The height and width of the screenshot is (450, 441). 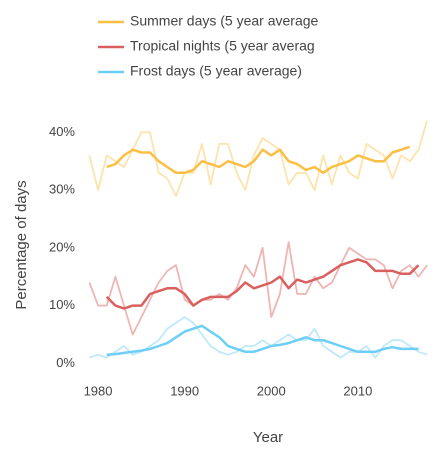 I want to click on legend-label: Tropical nights (5 year averag, so click(x=222, y=46).